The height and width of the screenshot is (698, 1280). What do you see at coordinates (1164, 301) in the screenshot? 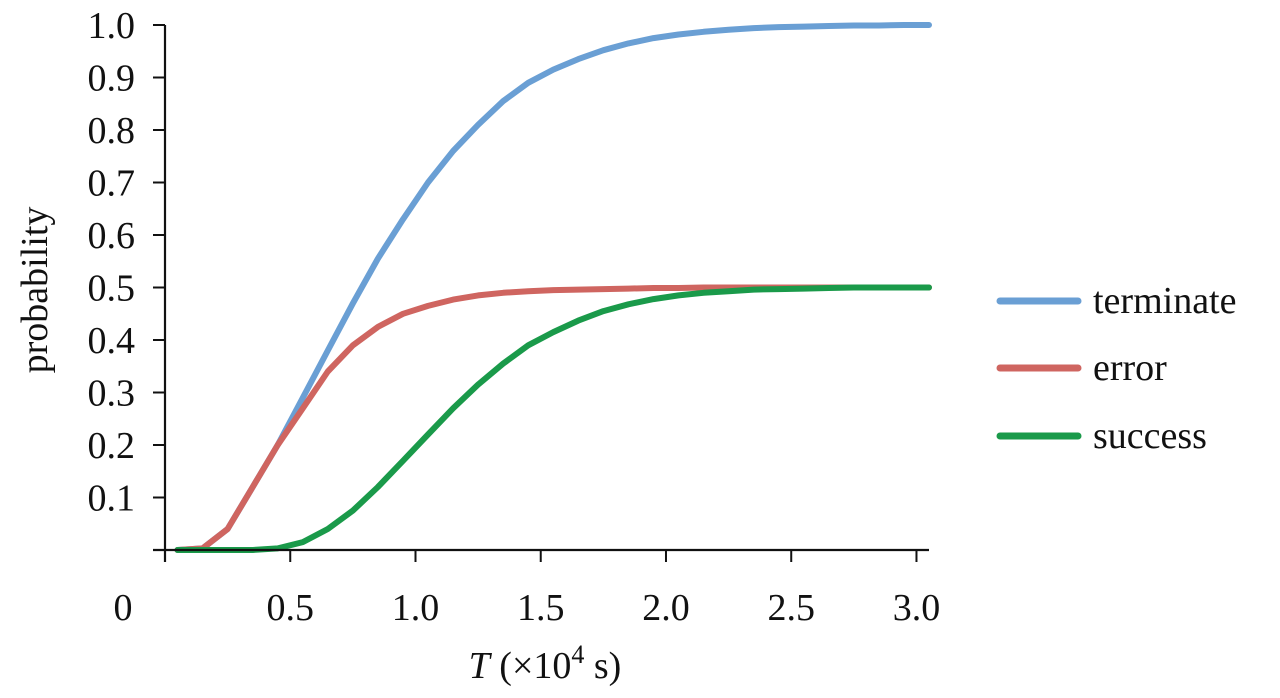
I see `legend-label-terminate: terminate` at bounding box center [1164, 301].